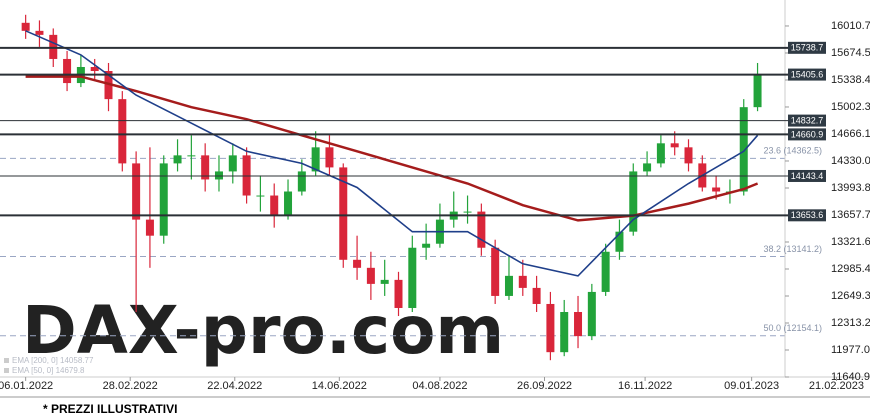  I want to click on level-label: 15738.7, so click(807, 48).